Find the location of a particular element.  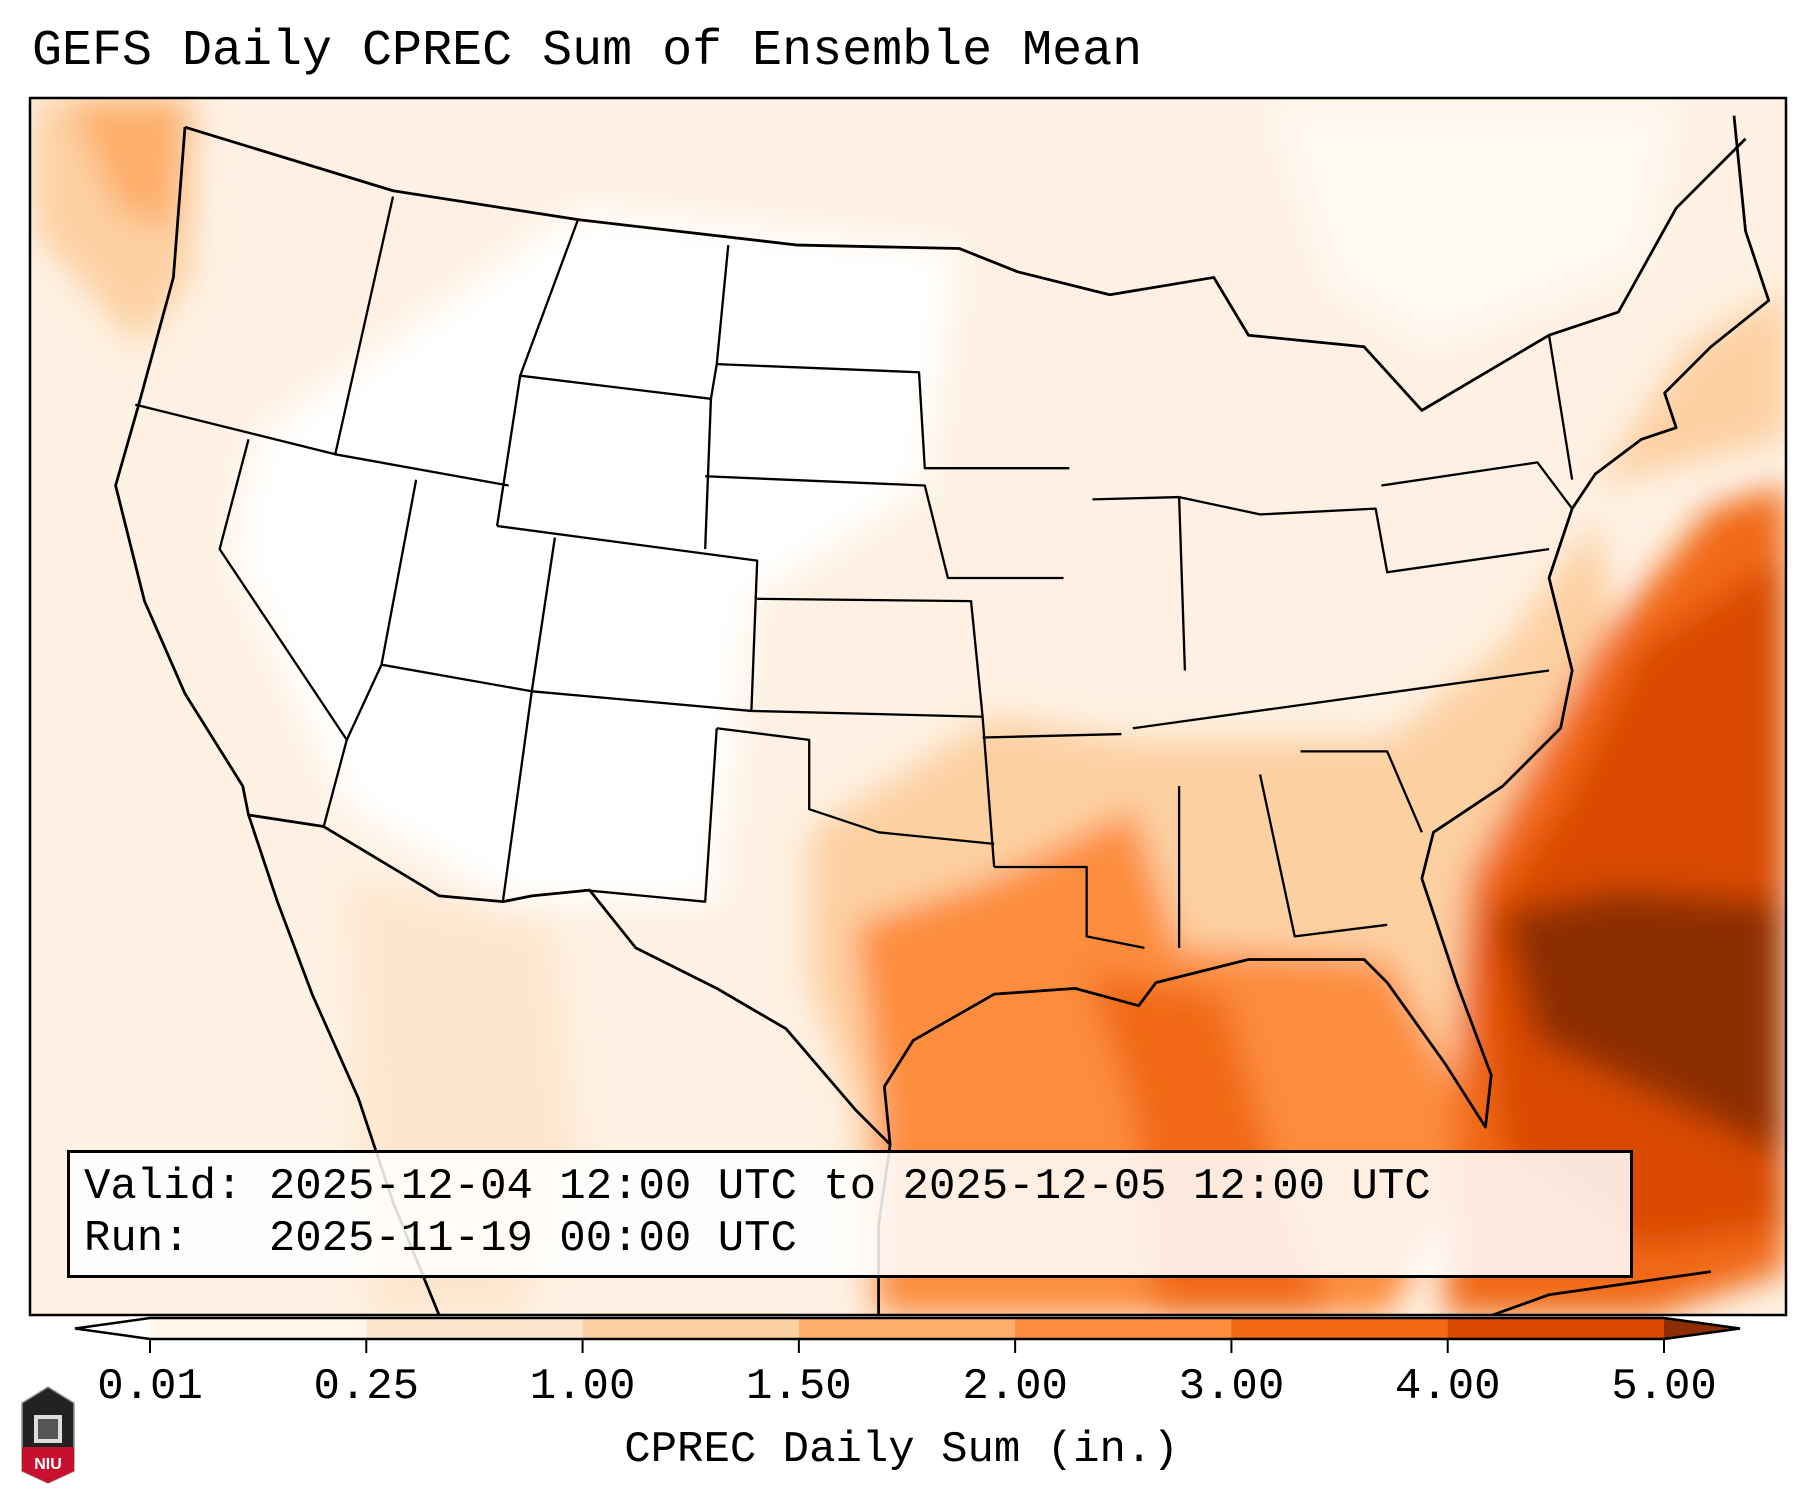

precip-atlantic-core is located at coordinates (1641, 1023).